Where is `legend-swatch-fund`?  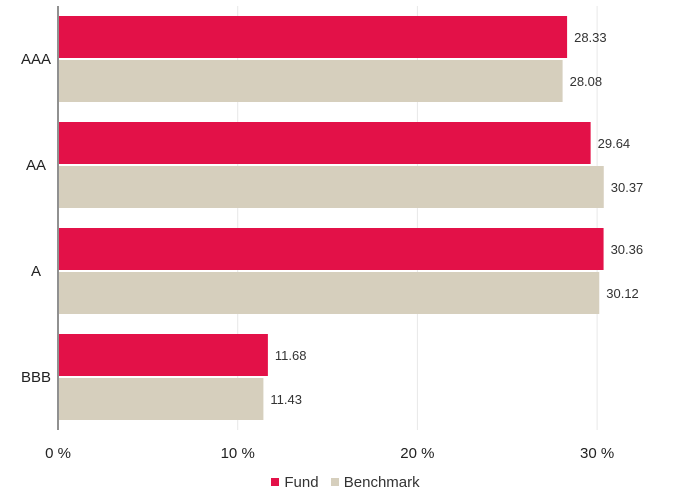
legend-swatch-fund is located at coordinates (275, 482).